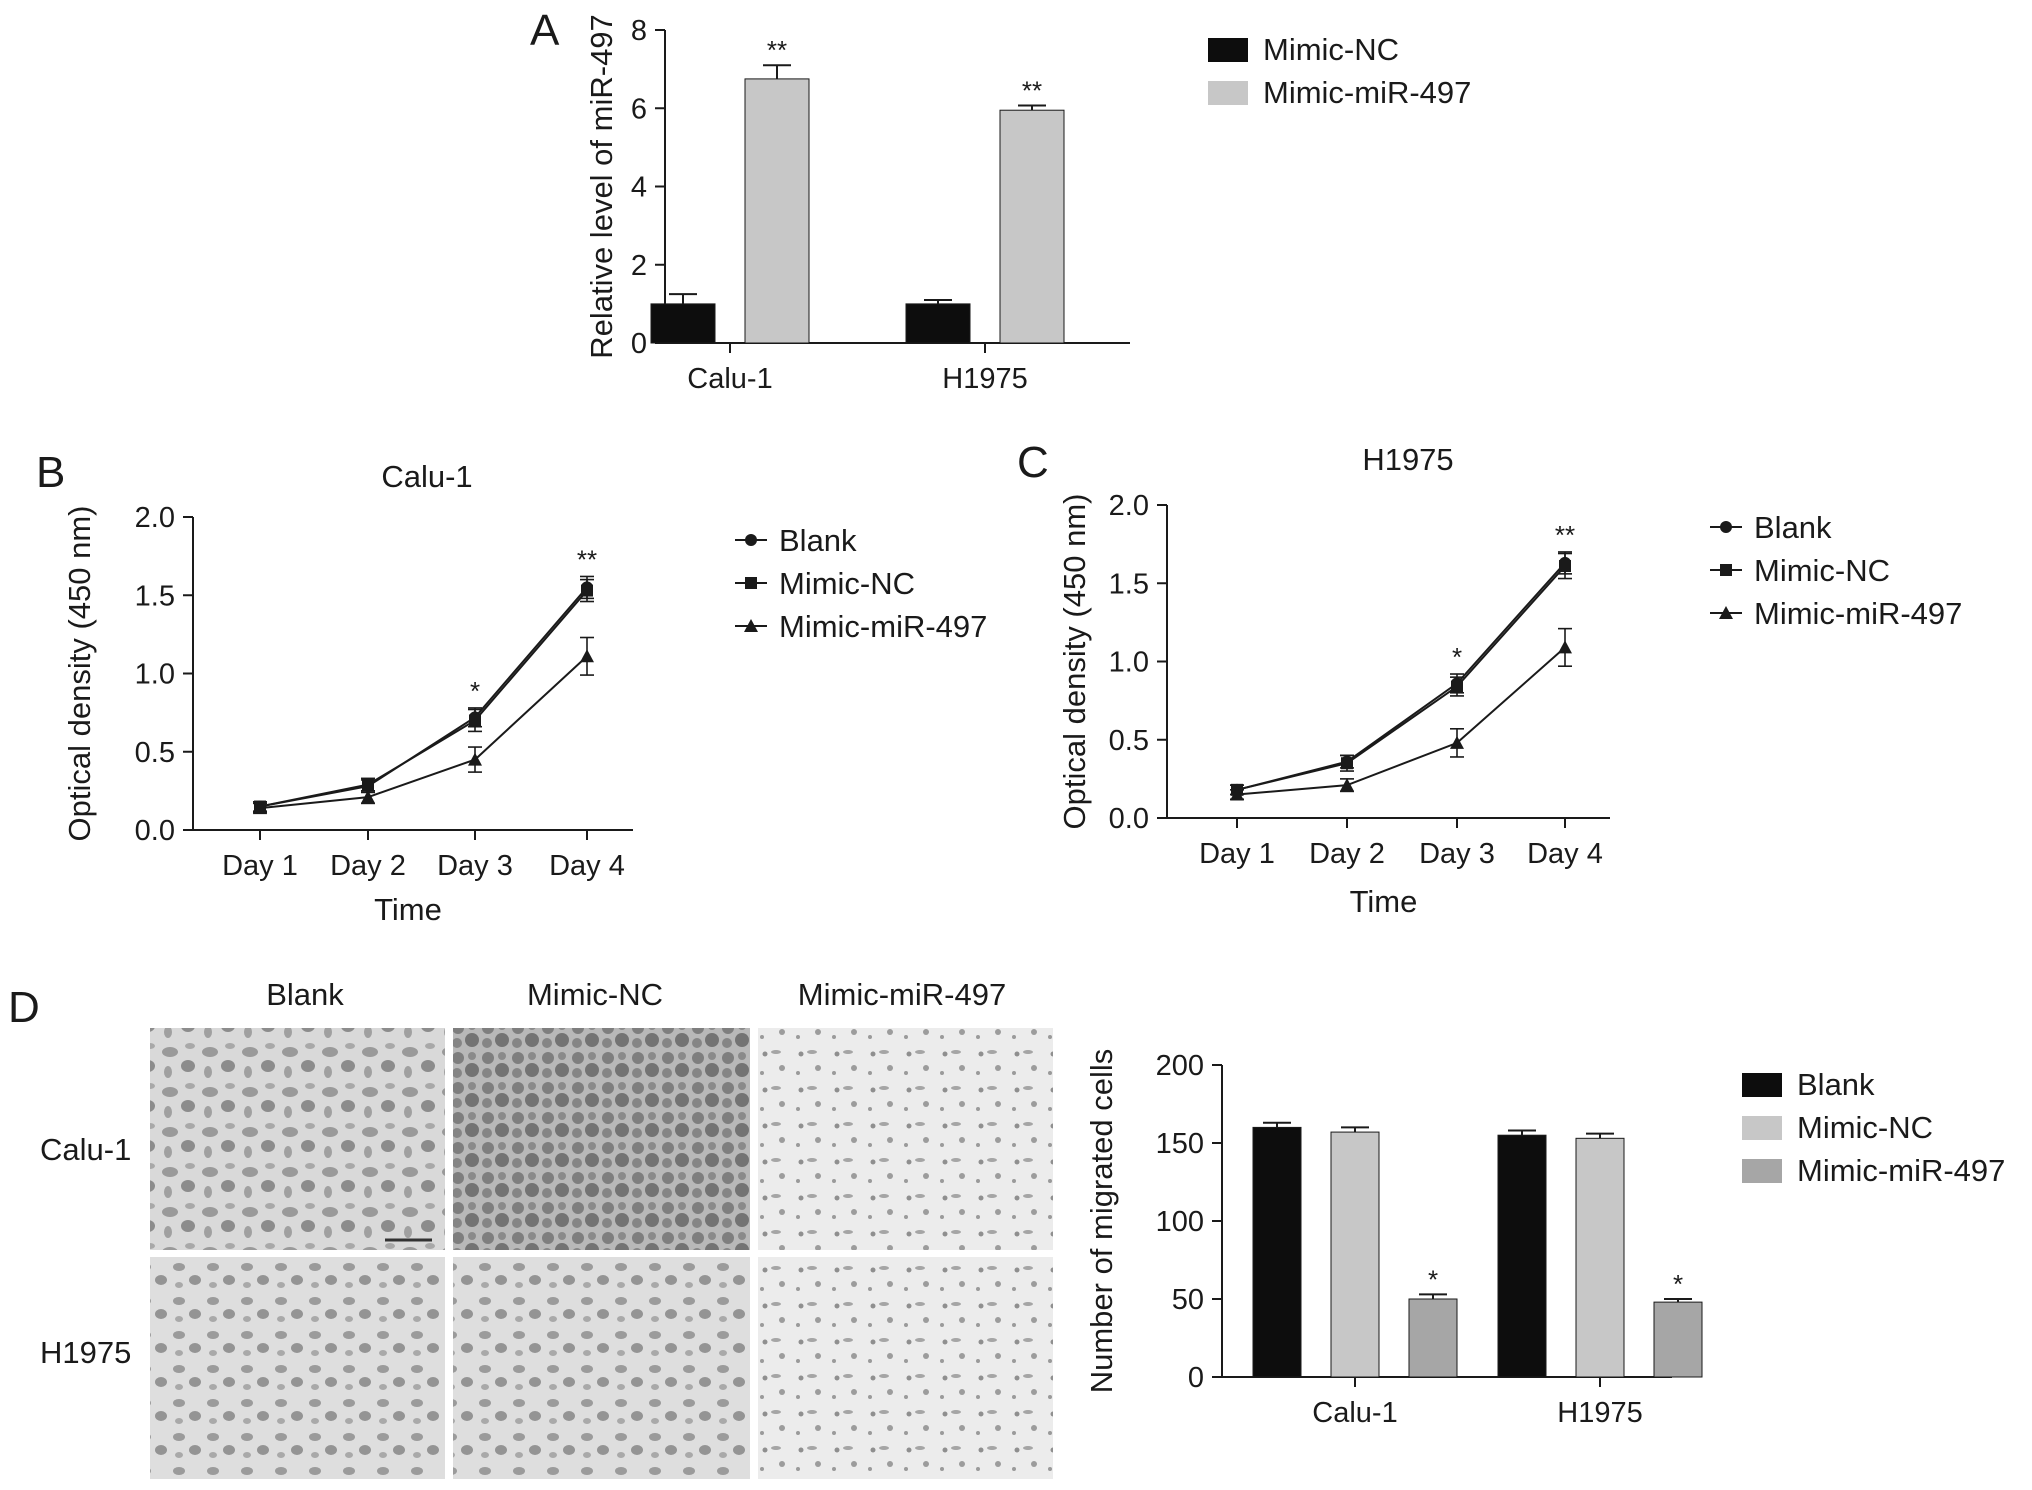 The image size is (2032, 1490). Describe the element at coordinates (1822, 570) in the screenshot. I see `chart-c-legend-label-mimic-nc: Mimic-NC` at that location.